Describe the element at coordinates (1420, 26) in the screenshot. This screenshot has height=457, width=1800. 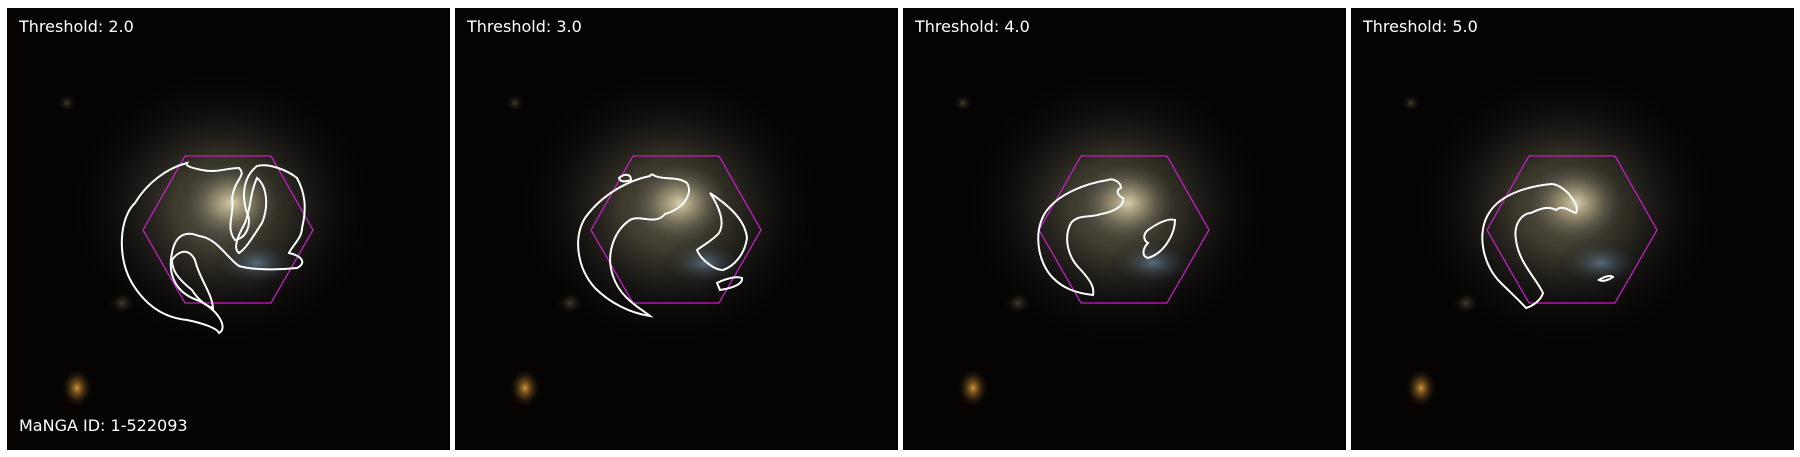
I see `threshold-label: Threshold: 5.0` at that location.